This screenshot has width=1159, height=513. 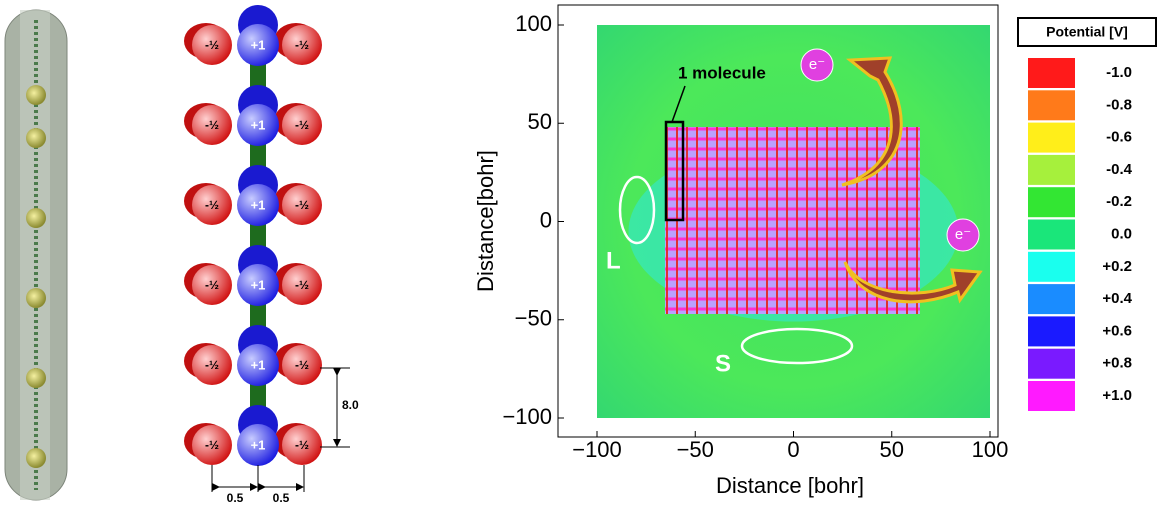 I want to click on colorbar-label: -1.0, so click(x=1119, y=72).